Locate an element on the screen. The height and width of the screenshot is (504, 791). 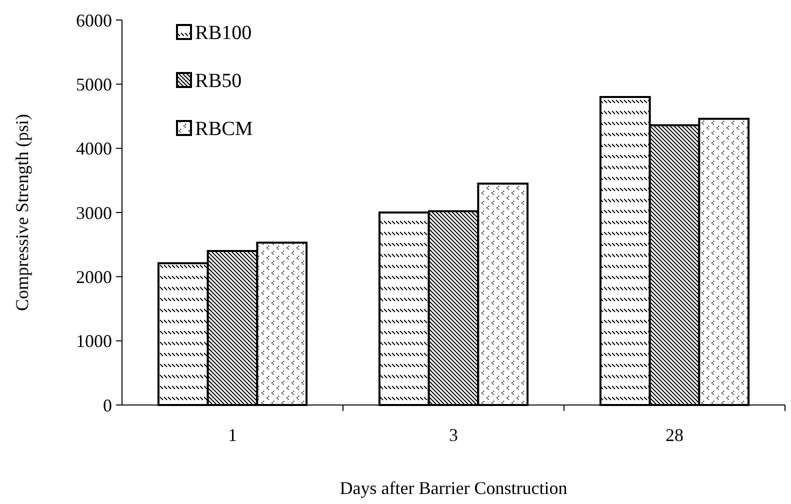
x-tick-label: 3 is located at coordinates (453, 435).